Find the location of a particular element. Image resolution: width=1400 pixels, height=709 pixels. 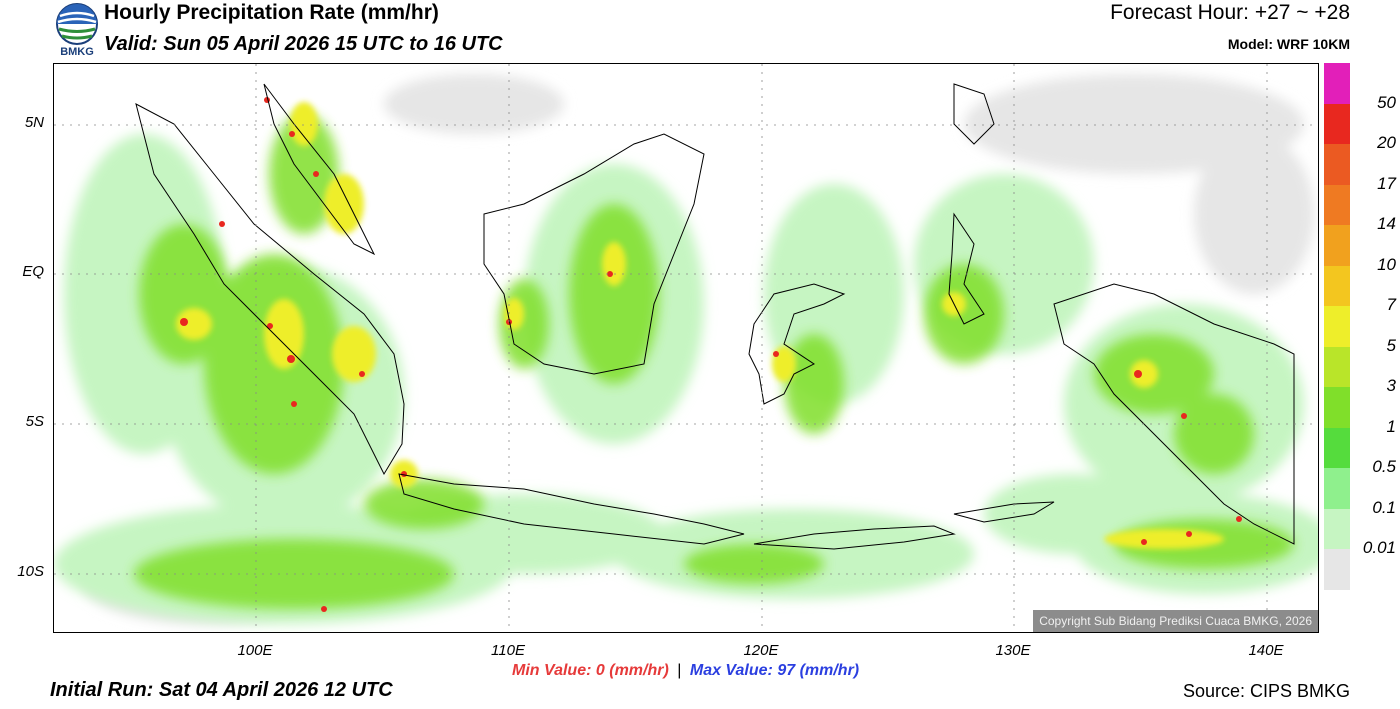

data-source: Source: CIPS BMKG is located at coordinates (1266, 691).